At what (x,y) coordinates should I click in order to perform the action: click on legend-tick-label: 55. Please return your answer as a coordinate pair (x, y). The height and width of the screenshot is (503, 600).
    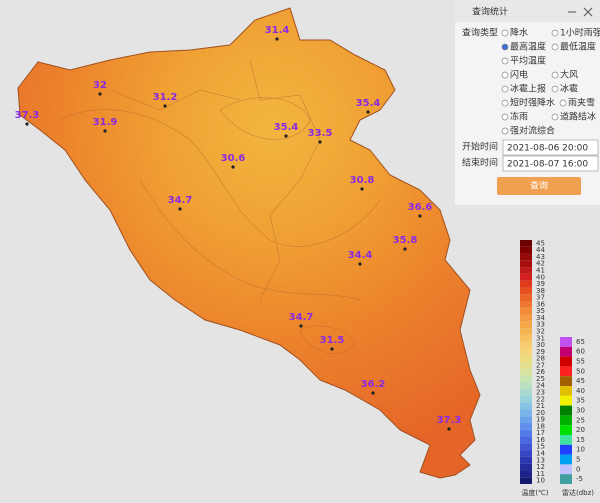
    Looking at the image, I should click on (580, 362).